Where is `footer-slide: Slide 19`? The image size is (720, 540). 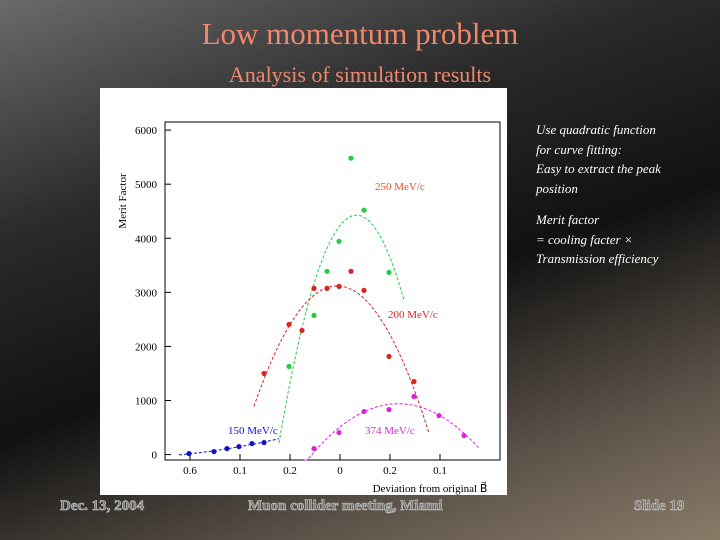
footer-slide: Slide 19 is located at coordinates (659, 506).